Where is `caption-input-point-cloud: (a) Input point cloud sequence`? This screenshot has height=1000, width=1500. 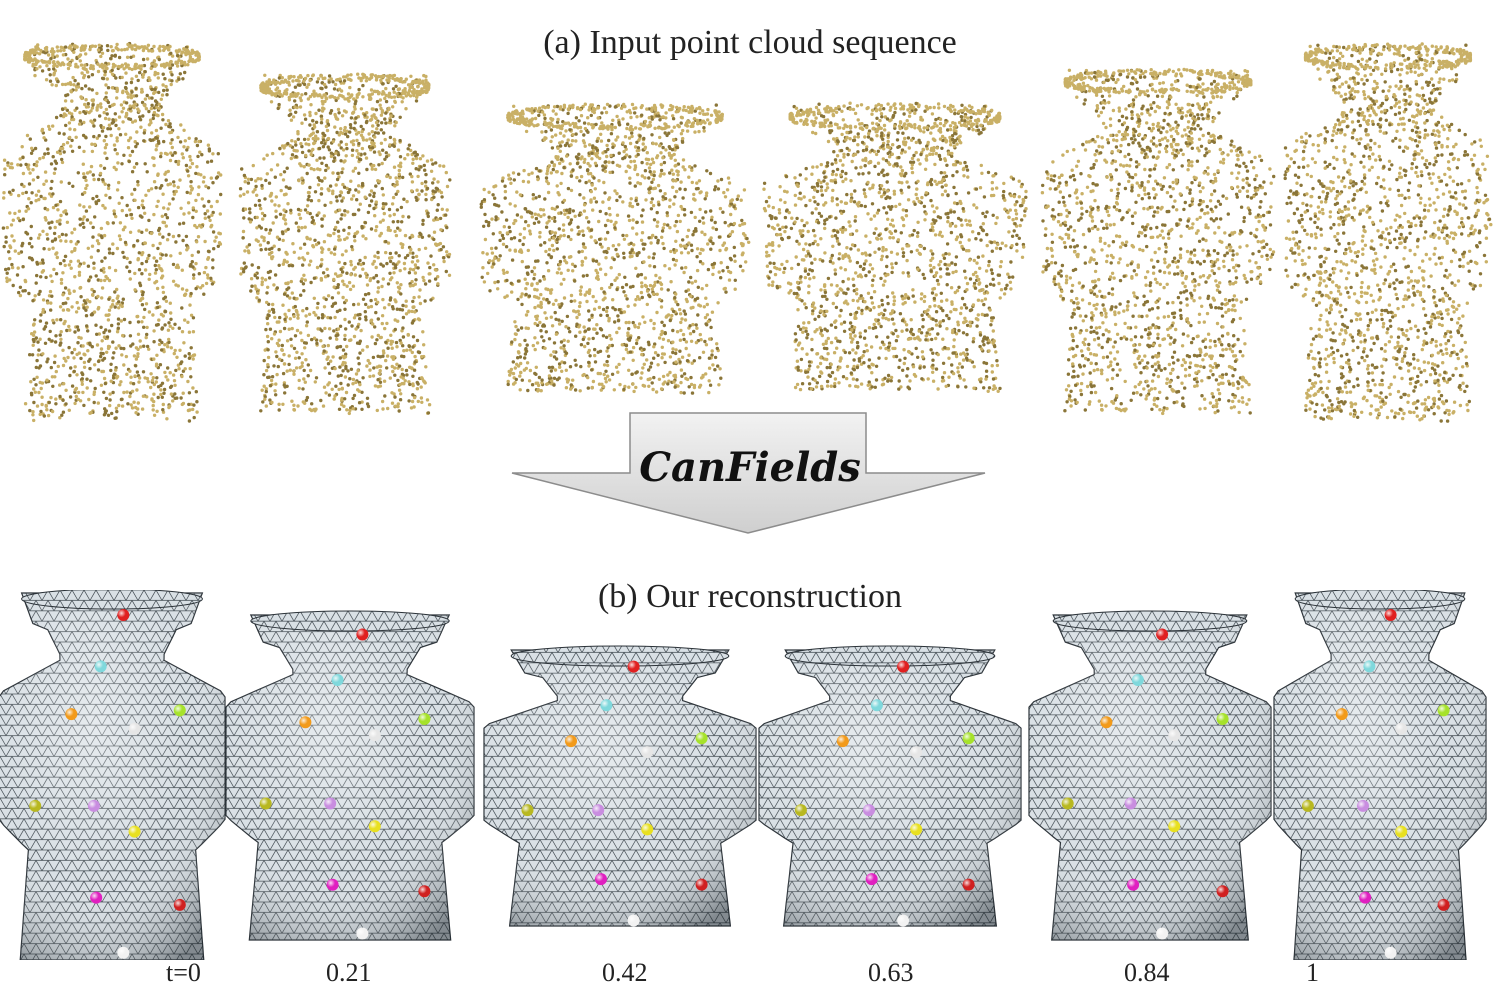 caption-input-point-cloud: (a) Input point cloud sequence is located at coordinates (750, 42).